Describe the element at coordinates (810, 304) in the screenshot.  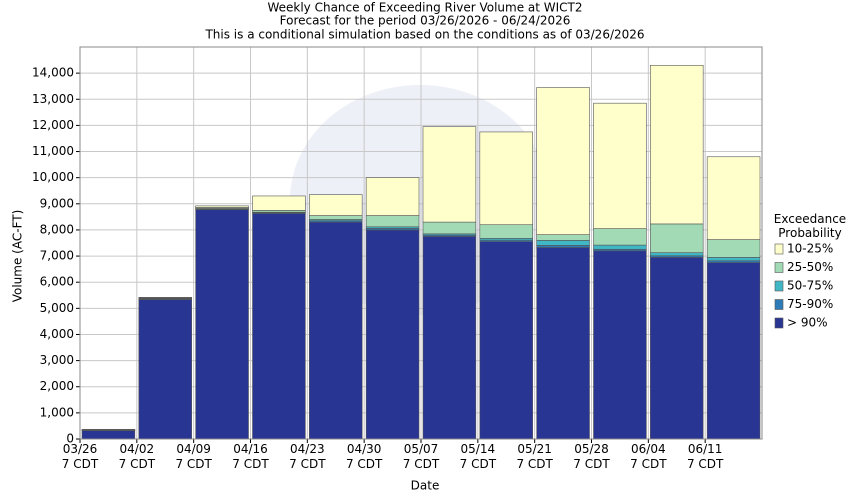
I see `legend-label: 75-90%` at that location.